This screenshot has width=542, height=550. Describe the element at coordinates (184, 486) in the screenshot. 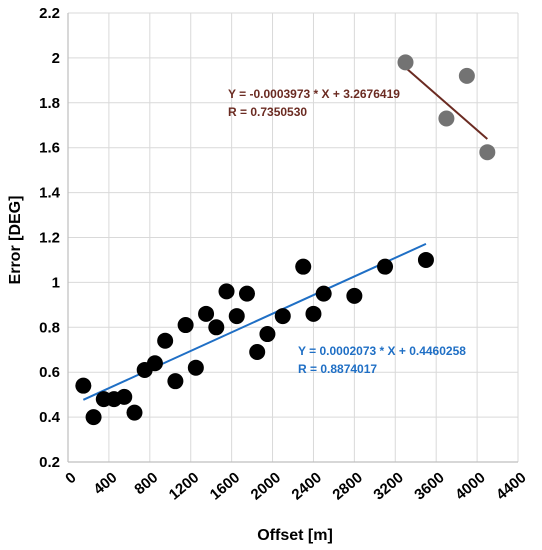

I see `x-tick-label: 1200` at that location.